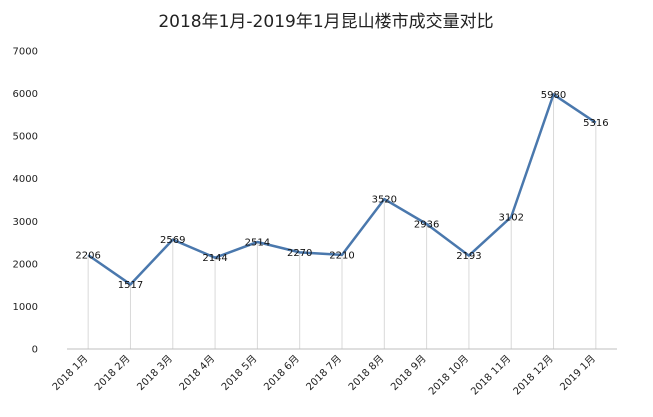 The height and width of the screenshot is (417, 653). What do you see at coordinates (299, 253) in the screenshot?
I see `data-label: 2270` at bounding box center [299, 253].